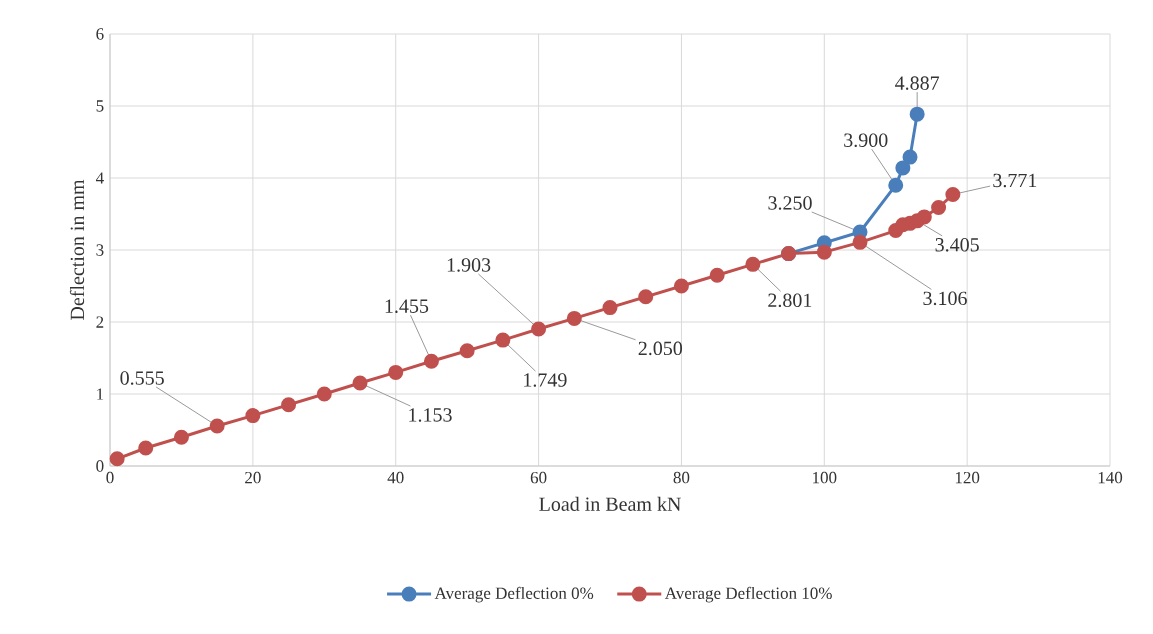 The height and width of the screenshot is (634, 1153). Describe the element at coordinates (99, 178) in the screenshot. I see `y-tick-label: 4` at that location.